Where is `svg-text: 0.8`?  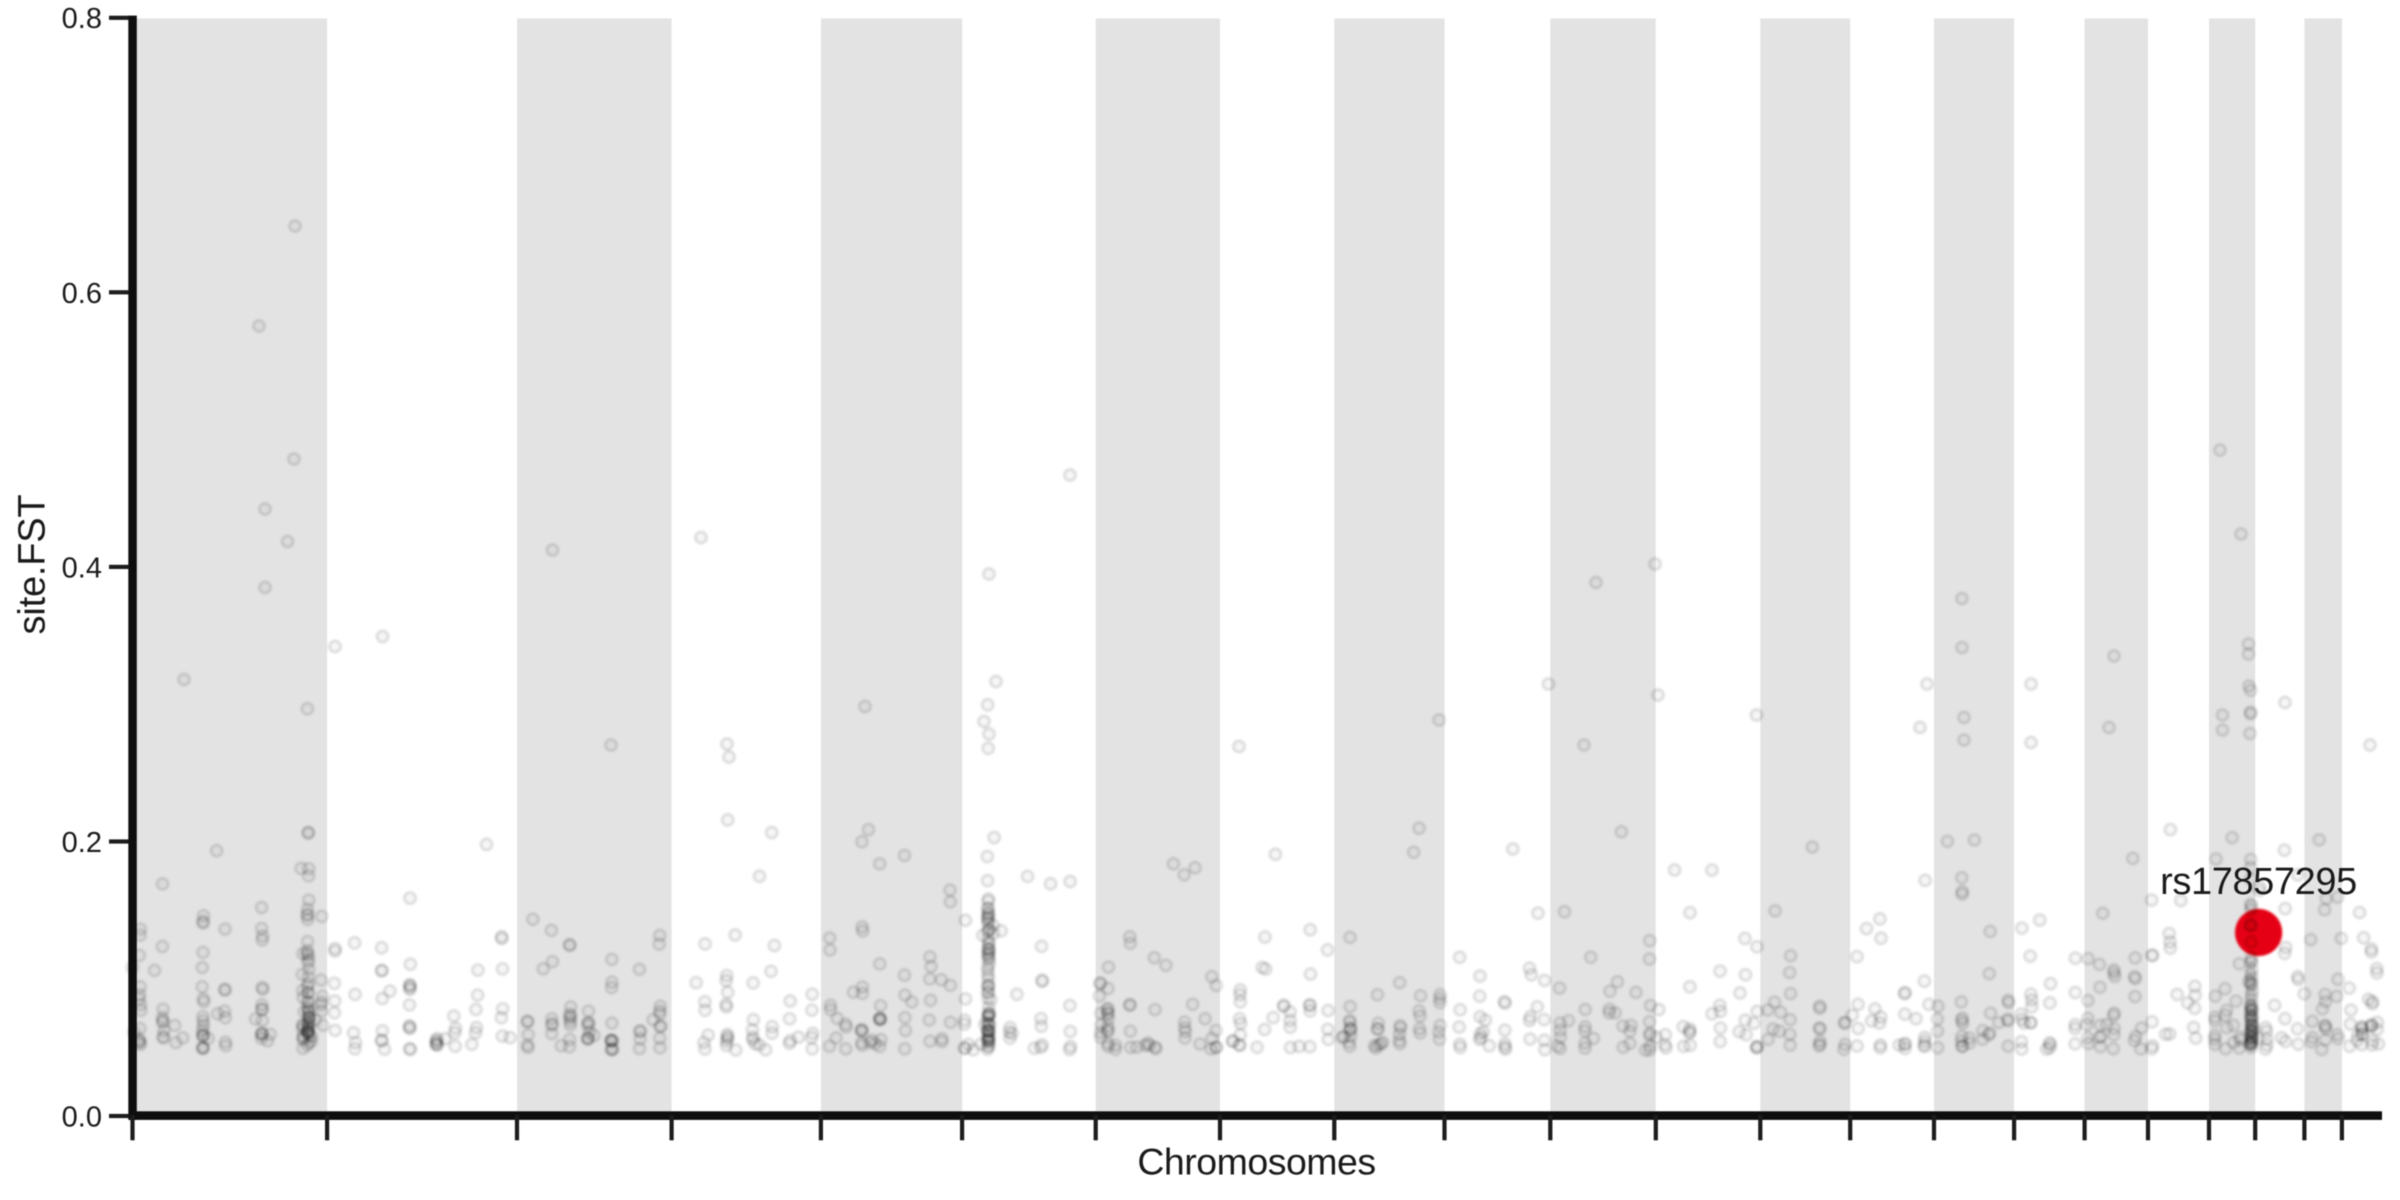
svg-text: 0.8 is located at coordinates (82, 19).